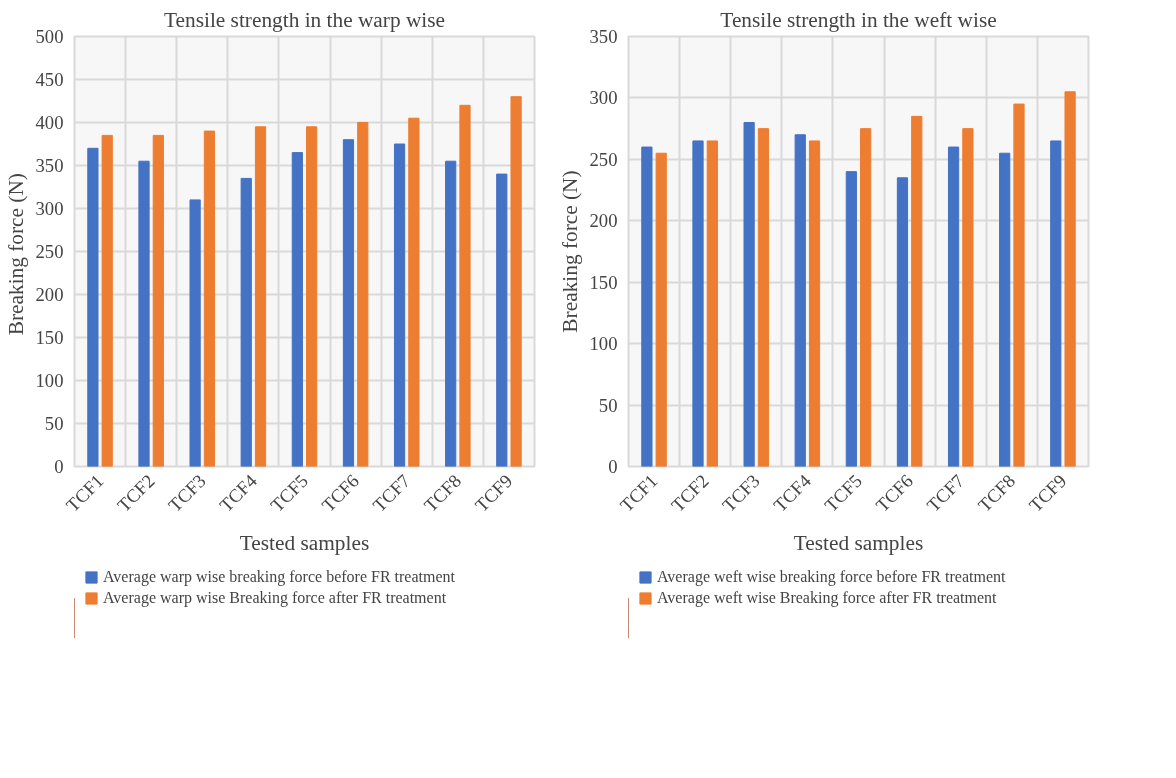 The width and height of the screenshot is (1176, 778). What do you see at coordinates (49, 79) in the screenshot?
I see `y-tick-label: 450` at bounding box center [49, 79].